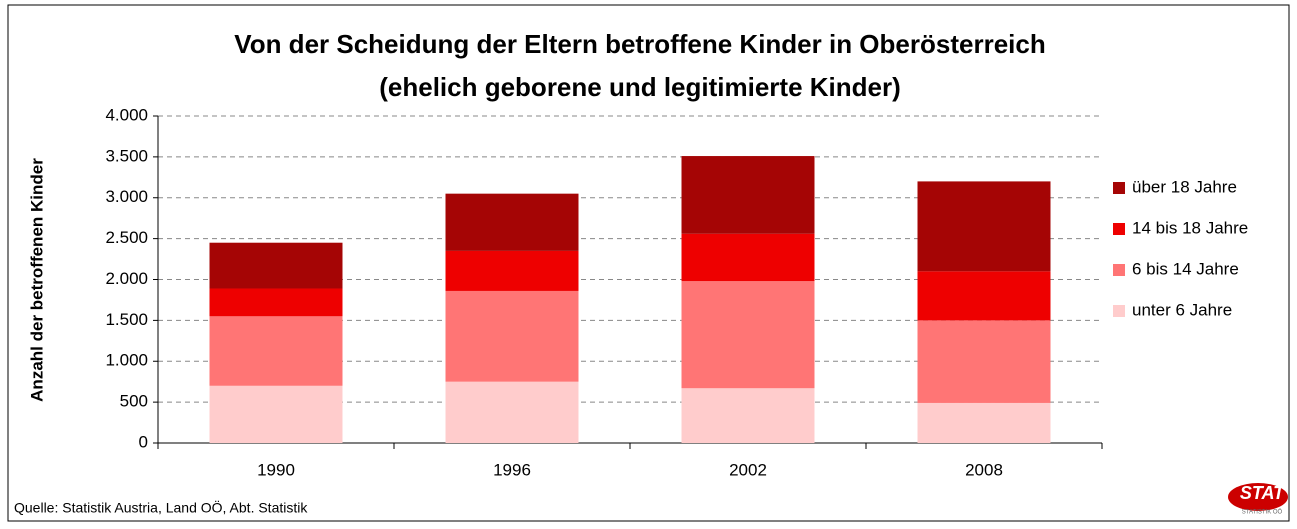 This screenshot has width=1297, height=529. What do you see at coordinates (1182, 309) in the screenshot?
I see `legend-label: unter 6 Jahre` at bounding box center [1182, 309].